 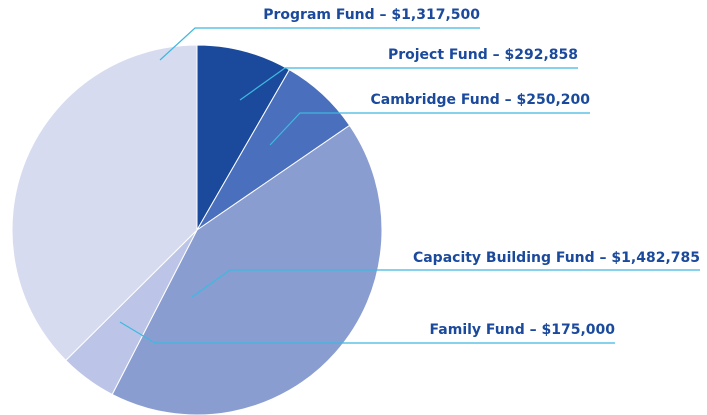 What do you see at coordinates (243, 138) in the screenshot?
I see `pie-slice` at bounding box center [243, 138].